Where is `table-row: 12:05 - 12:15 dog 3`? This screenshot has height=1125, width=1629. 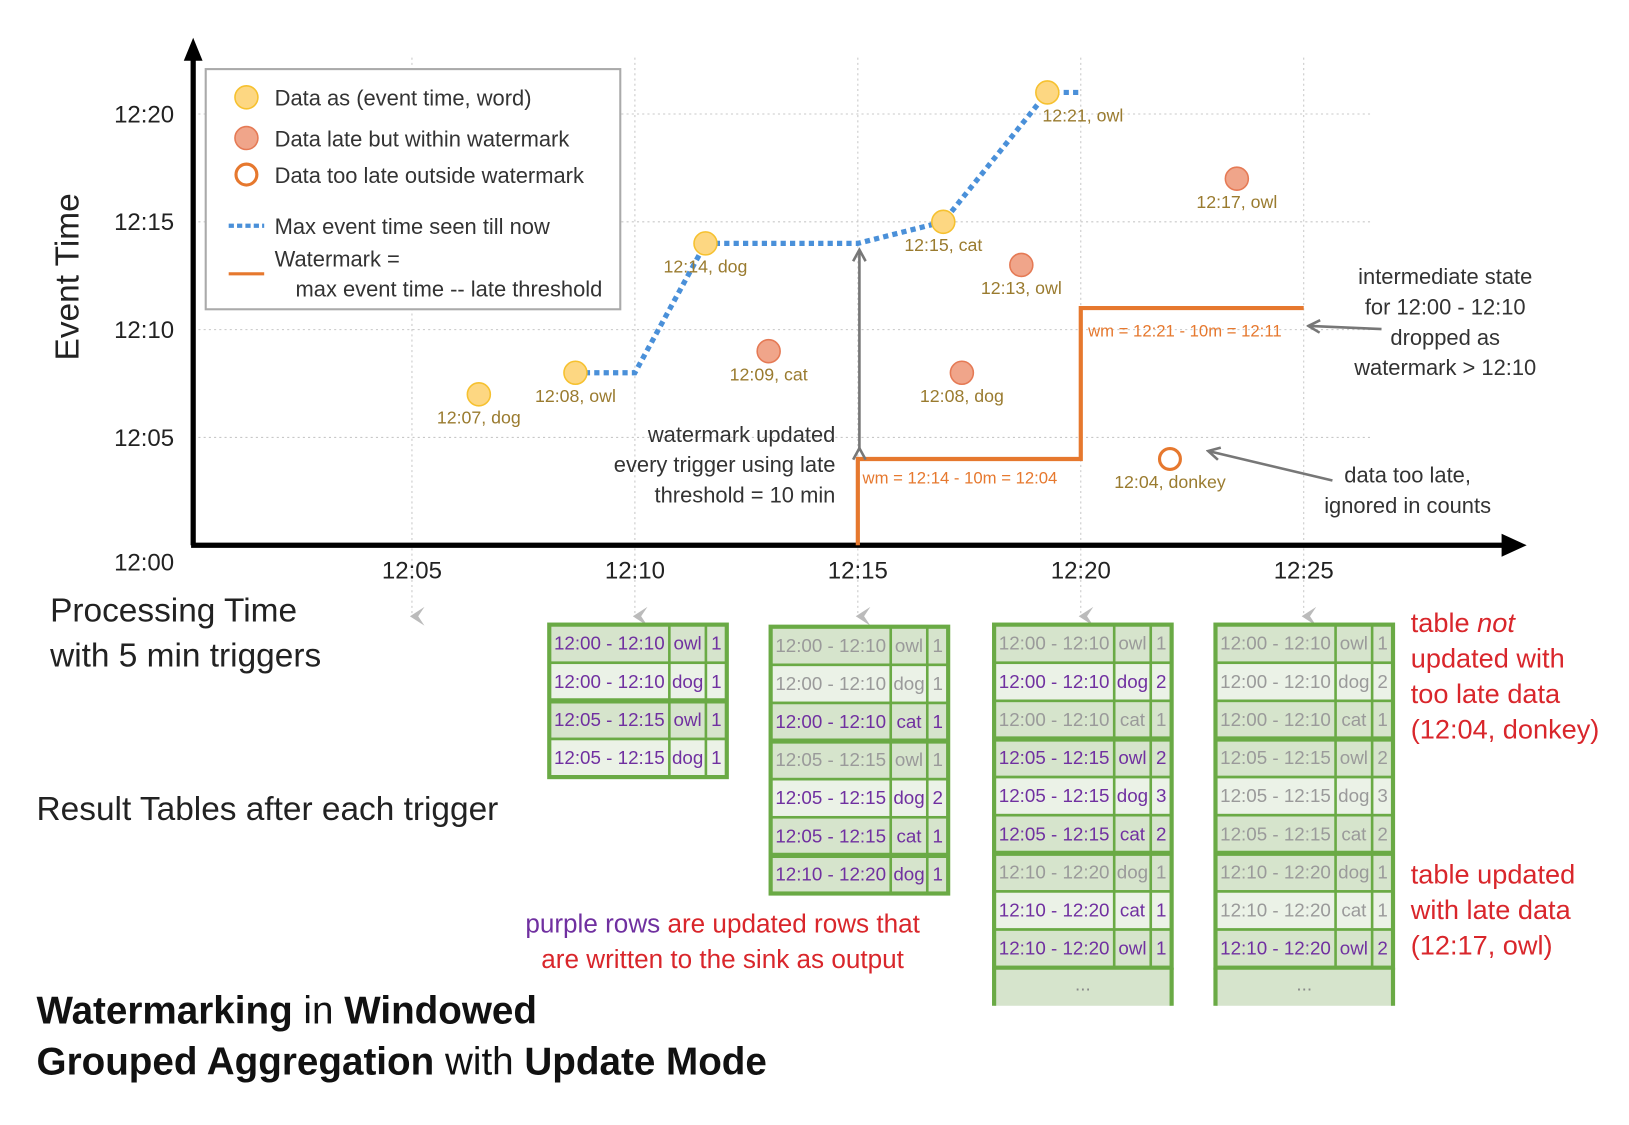 table-row: 12:05 - 12:15 dog 3 is located at coordinates (1304, 796).